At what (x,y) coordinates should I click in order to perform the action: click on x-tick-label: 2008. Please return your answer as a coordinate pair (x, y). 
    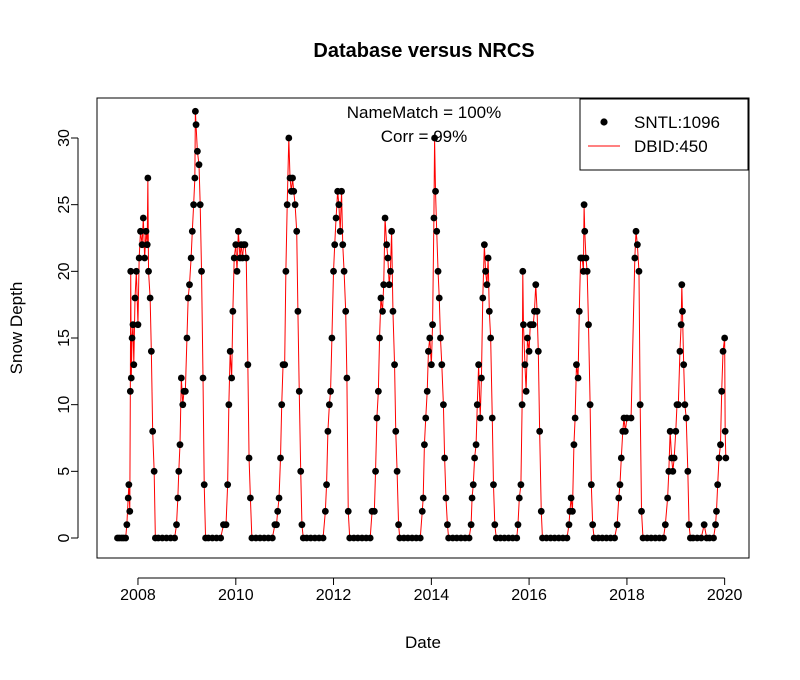
    Looking at the image, I should click on (138, 595).